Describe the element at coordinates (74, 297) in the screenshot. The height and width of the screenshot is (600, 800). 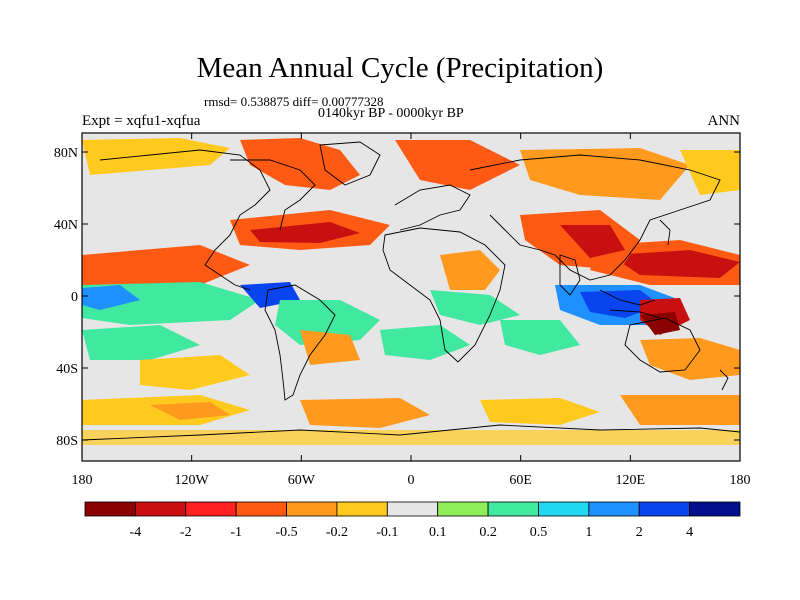
I see `lat-tick-label: 0` at that location.